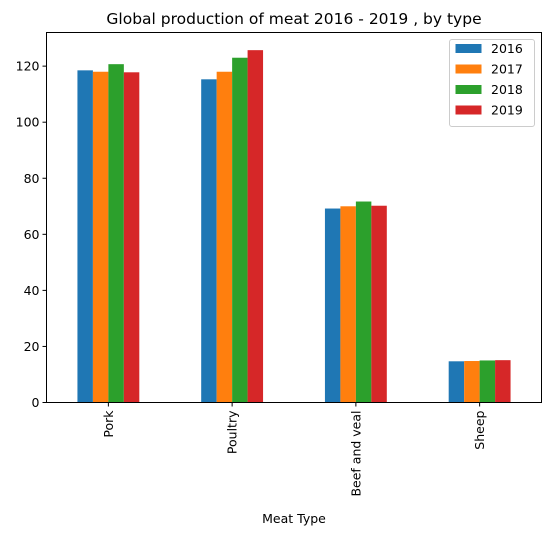 The image size is (552, 537). What do you see at coordinates (503, 381) in the screenshot?
I see `bar-2019-sheep` at bounding box center [503, 381].